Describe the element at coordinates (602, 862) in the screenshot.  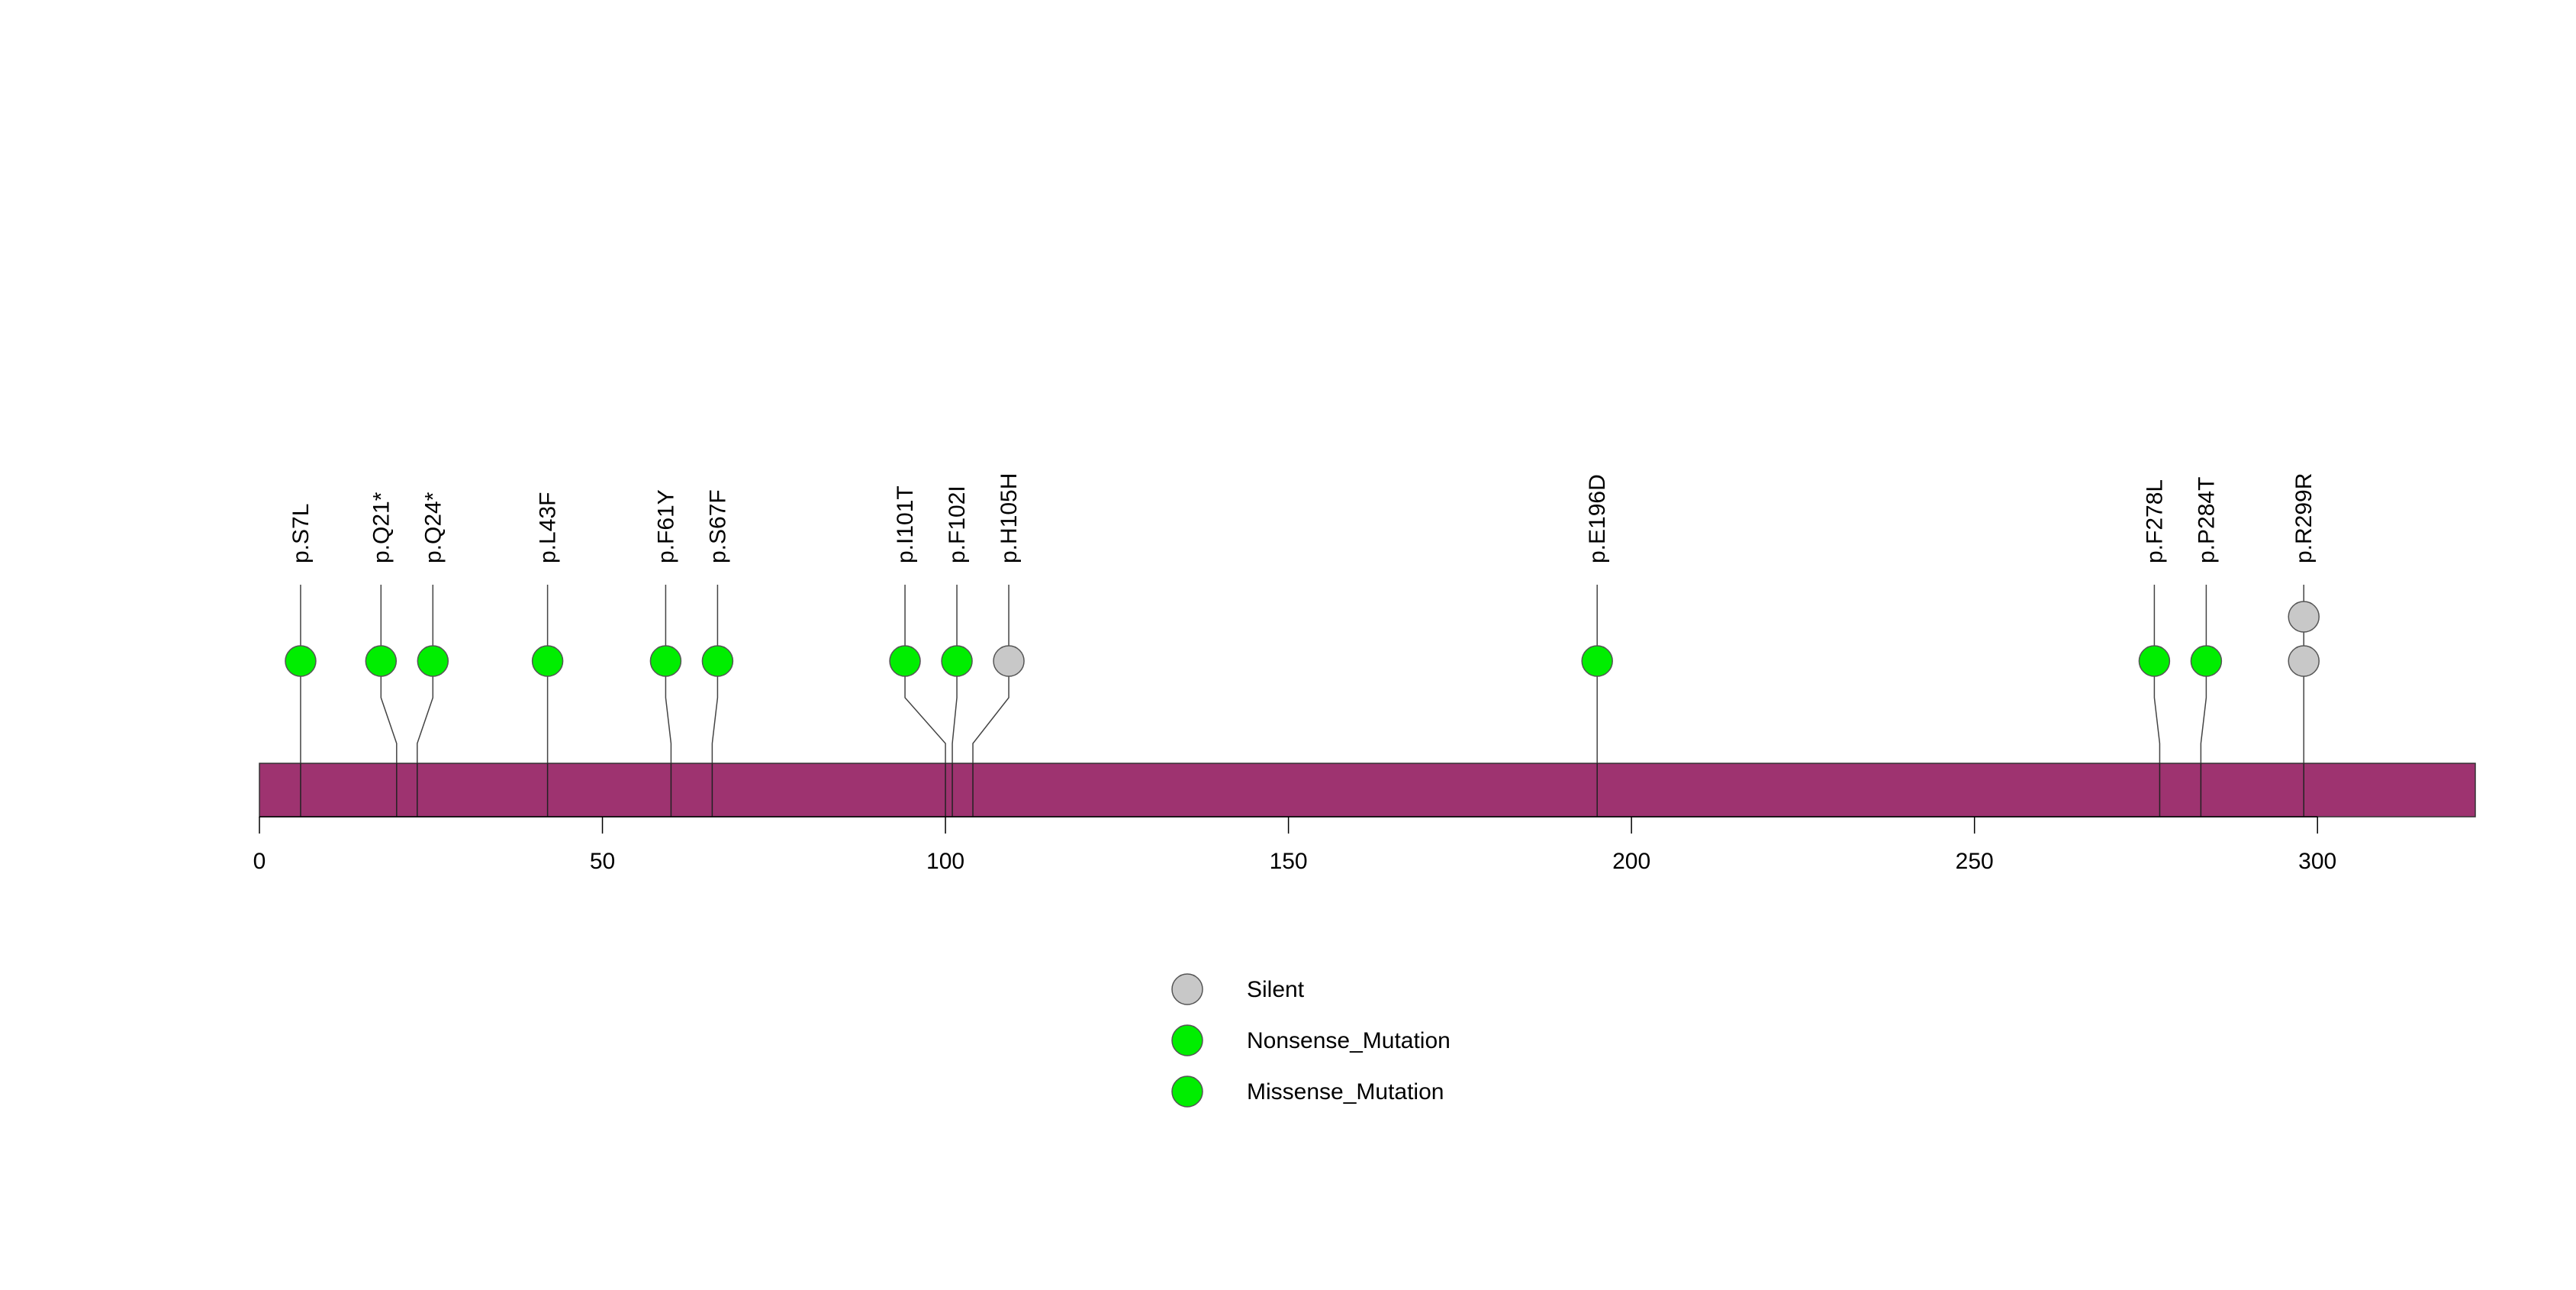
I see `x-tick-label: 50` at that location.